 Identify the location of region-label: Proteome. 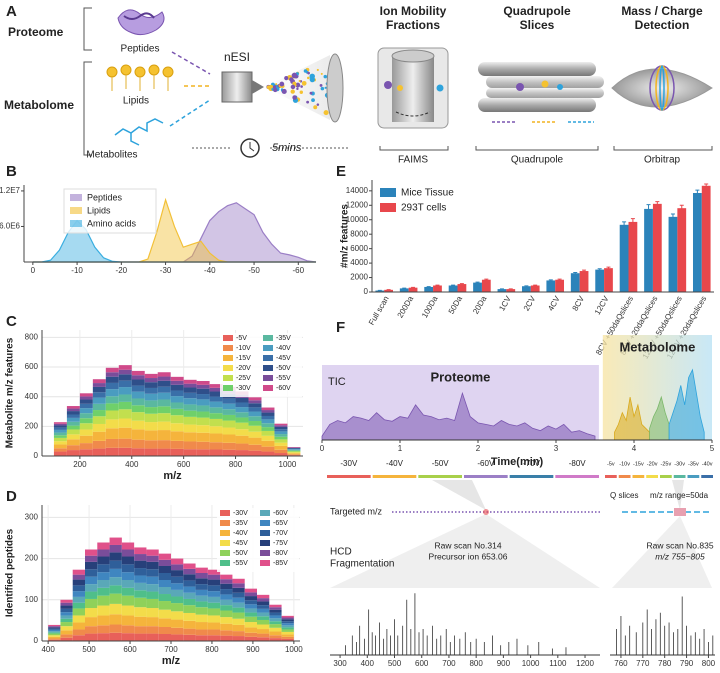
(460, 376).